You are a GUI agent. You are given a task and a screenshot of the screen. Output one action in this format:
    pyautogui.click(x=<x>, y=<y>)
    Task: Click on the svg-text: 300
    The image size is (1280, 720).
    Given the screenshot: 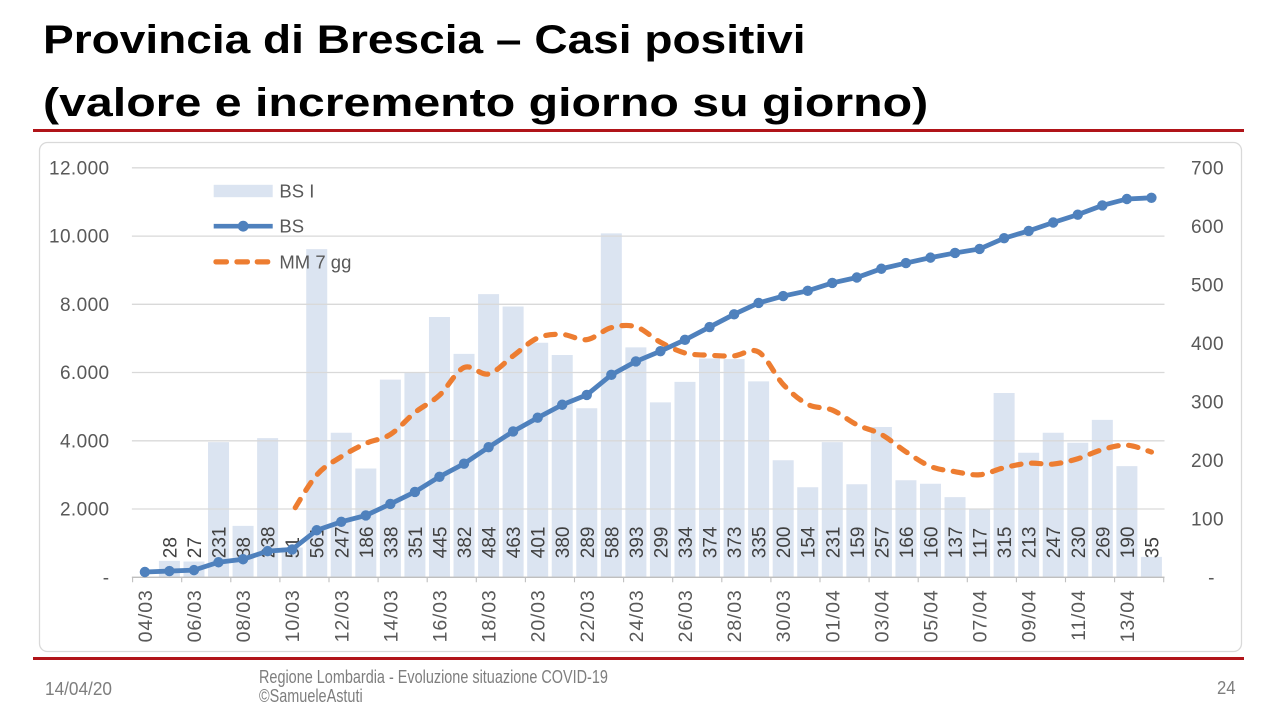 What is the action you would take?
    pyautogui.click(x=1207, y=402)
    